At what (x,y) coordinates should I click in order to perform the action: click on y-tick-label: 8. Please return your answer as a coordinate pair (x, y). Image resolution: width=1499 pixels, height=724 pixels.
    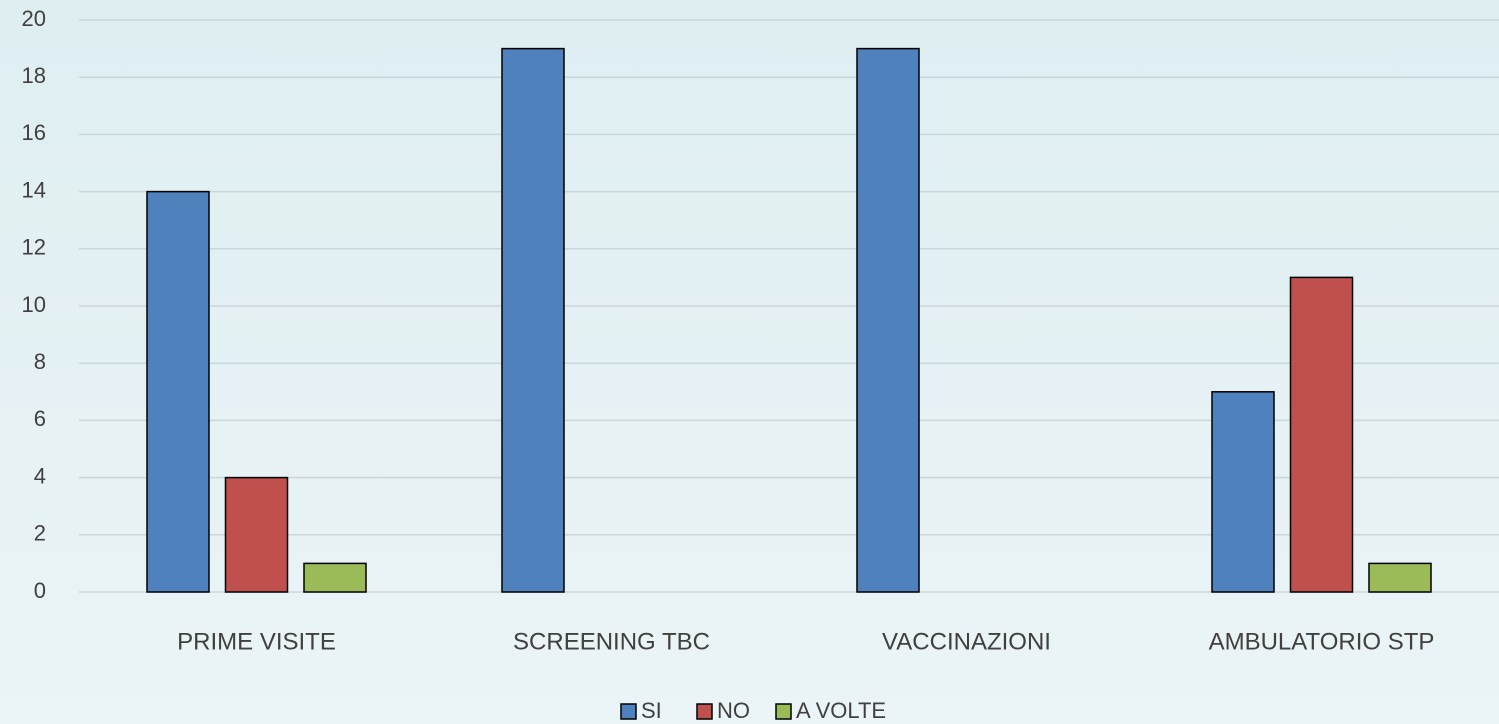
    Looking at the image, I should click on (40, 361).